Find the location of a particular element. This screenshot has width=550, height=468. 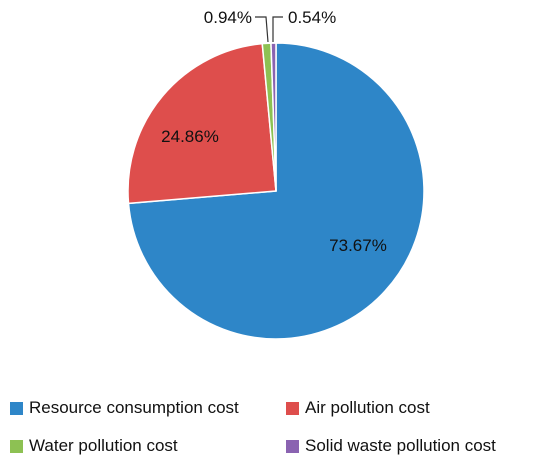

legend-label-resource-consumption: Resource consumption cost is located at coordinates (134, 407).